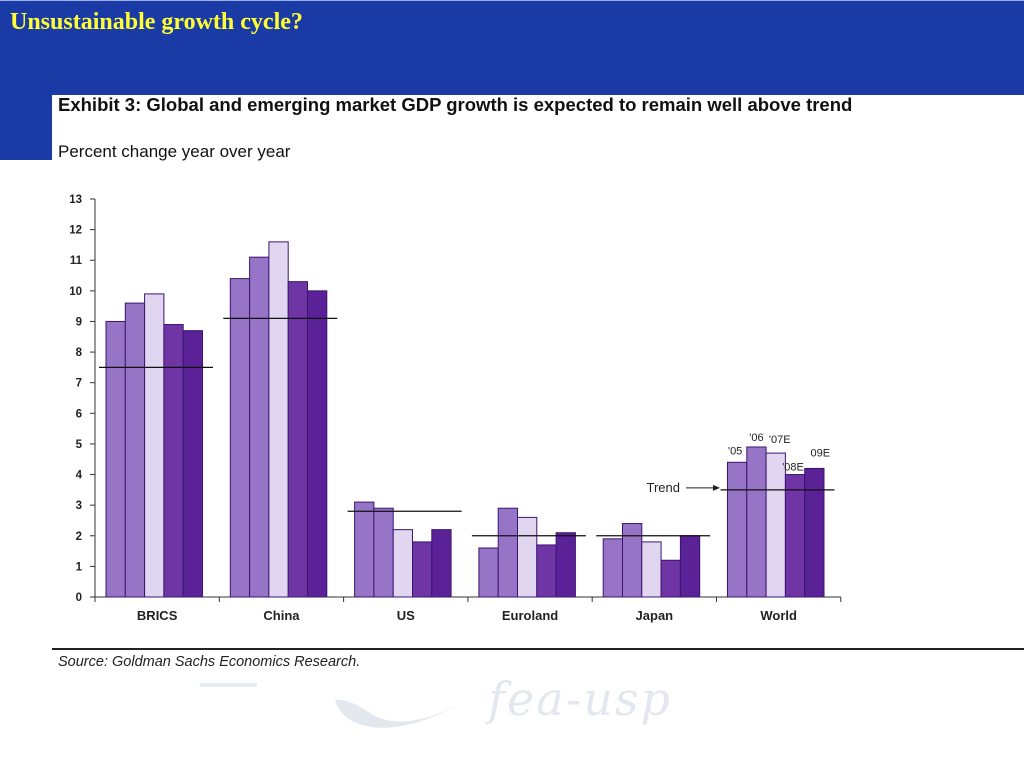 The image size is (1024, 768). Describe the element at coordinates (580, 699) in the screenshot. I see `fea-usp-watermark: fea-usp` at that location.